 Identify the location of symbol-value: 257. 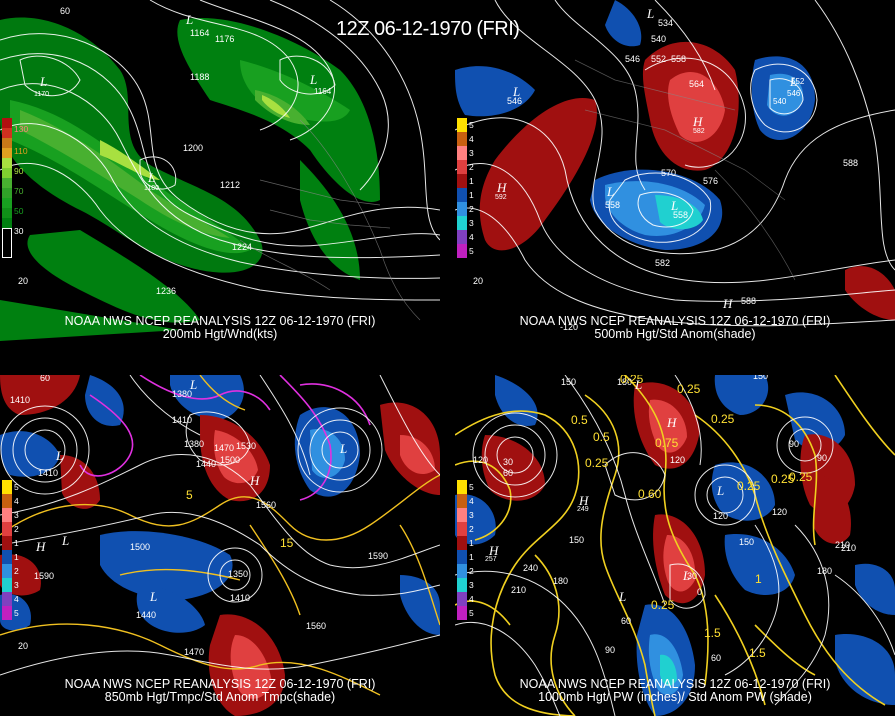
(491, 559).